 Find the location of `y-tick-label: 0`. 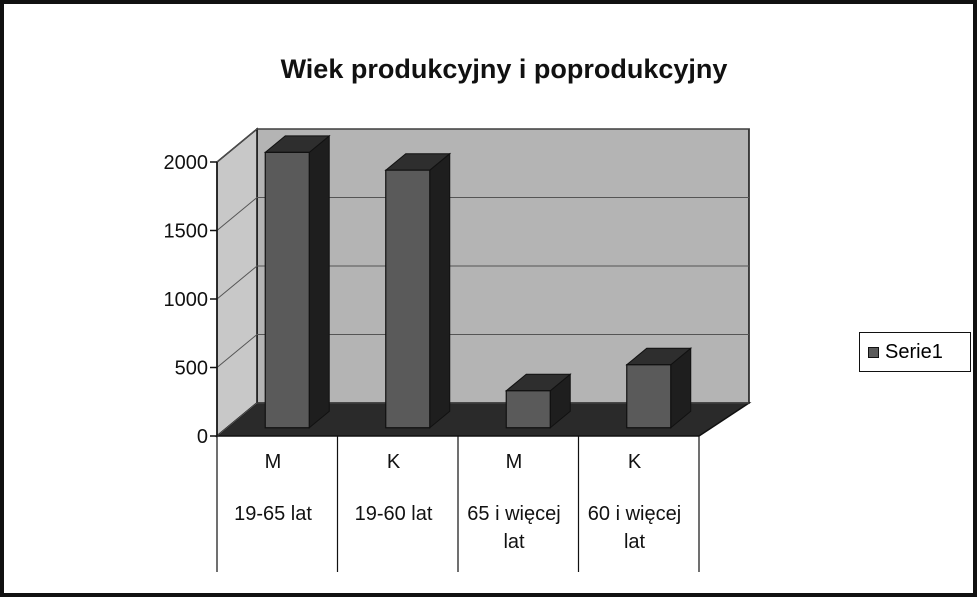

y-tick-label: 0 is located at coordinates (202, 437).